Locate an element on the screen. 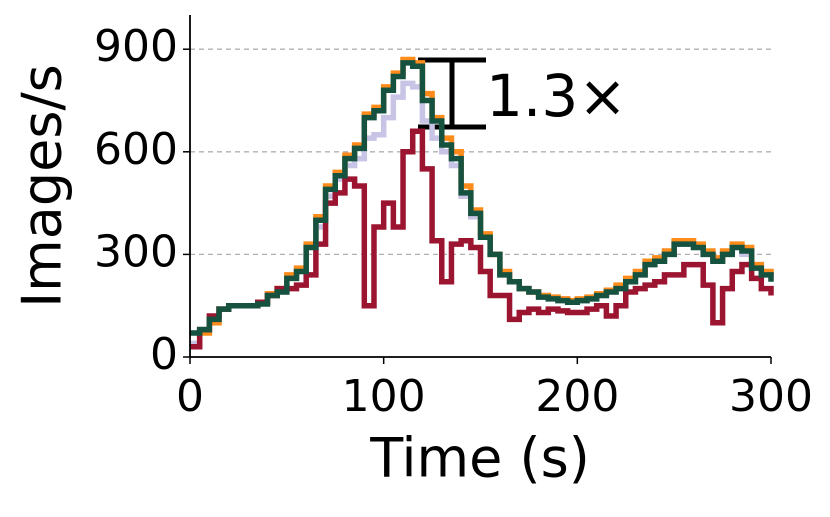 This screenshot has height=517, width=830. x-tick-label: 300 is located at coordinates (771, 396).